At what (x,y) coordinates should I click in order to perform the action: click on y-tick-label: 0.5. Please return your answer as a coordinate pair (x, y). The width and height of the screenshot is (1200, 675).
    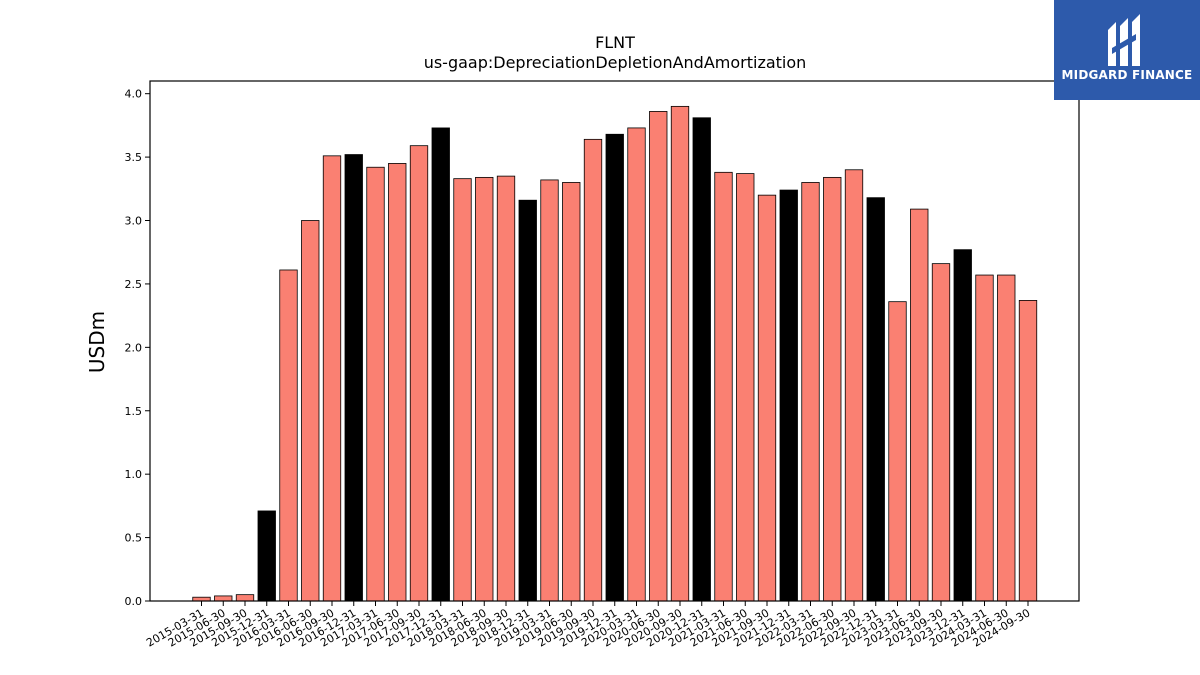
    Looking at the image, I should click on (134, 538).